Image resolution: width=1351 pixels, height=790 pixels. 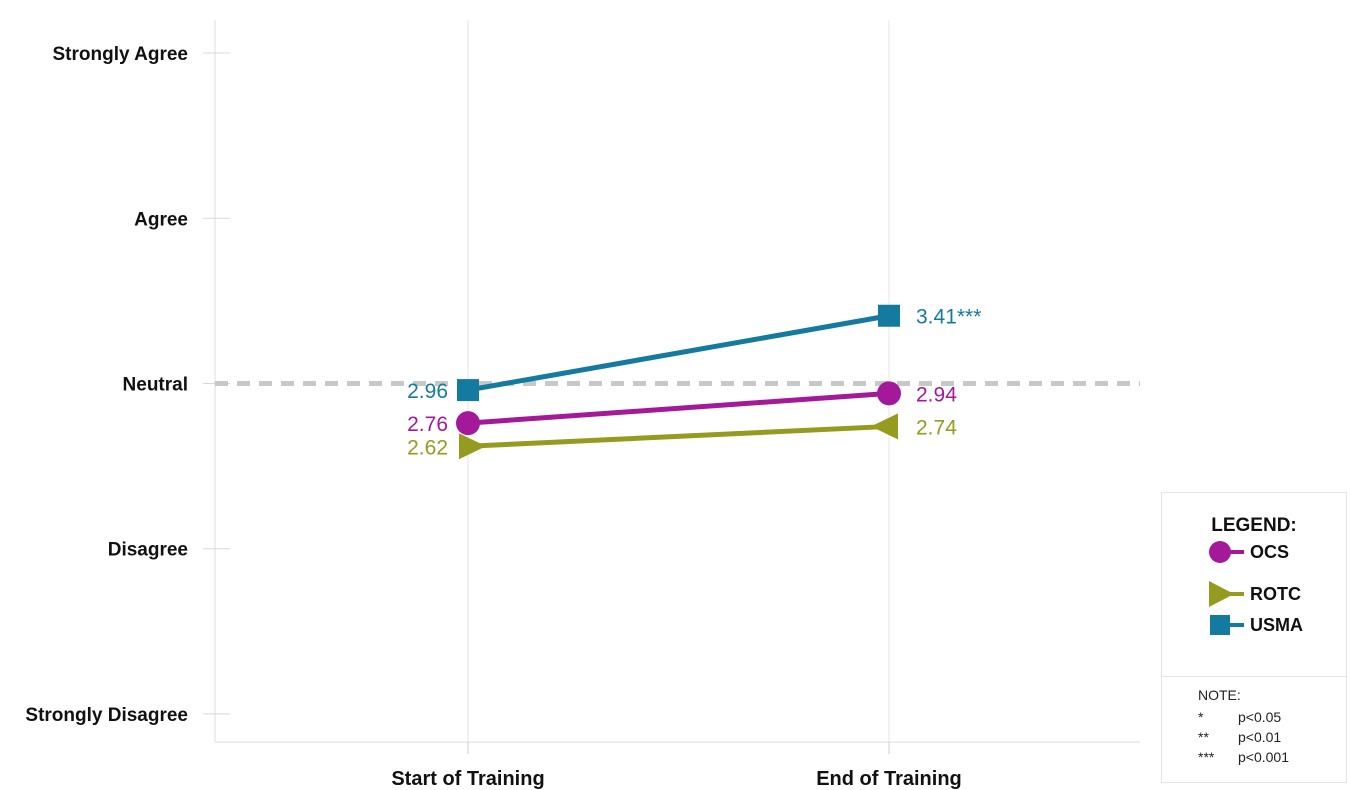 I want to click on series-line-usma, so click(x=678, y=353).